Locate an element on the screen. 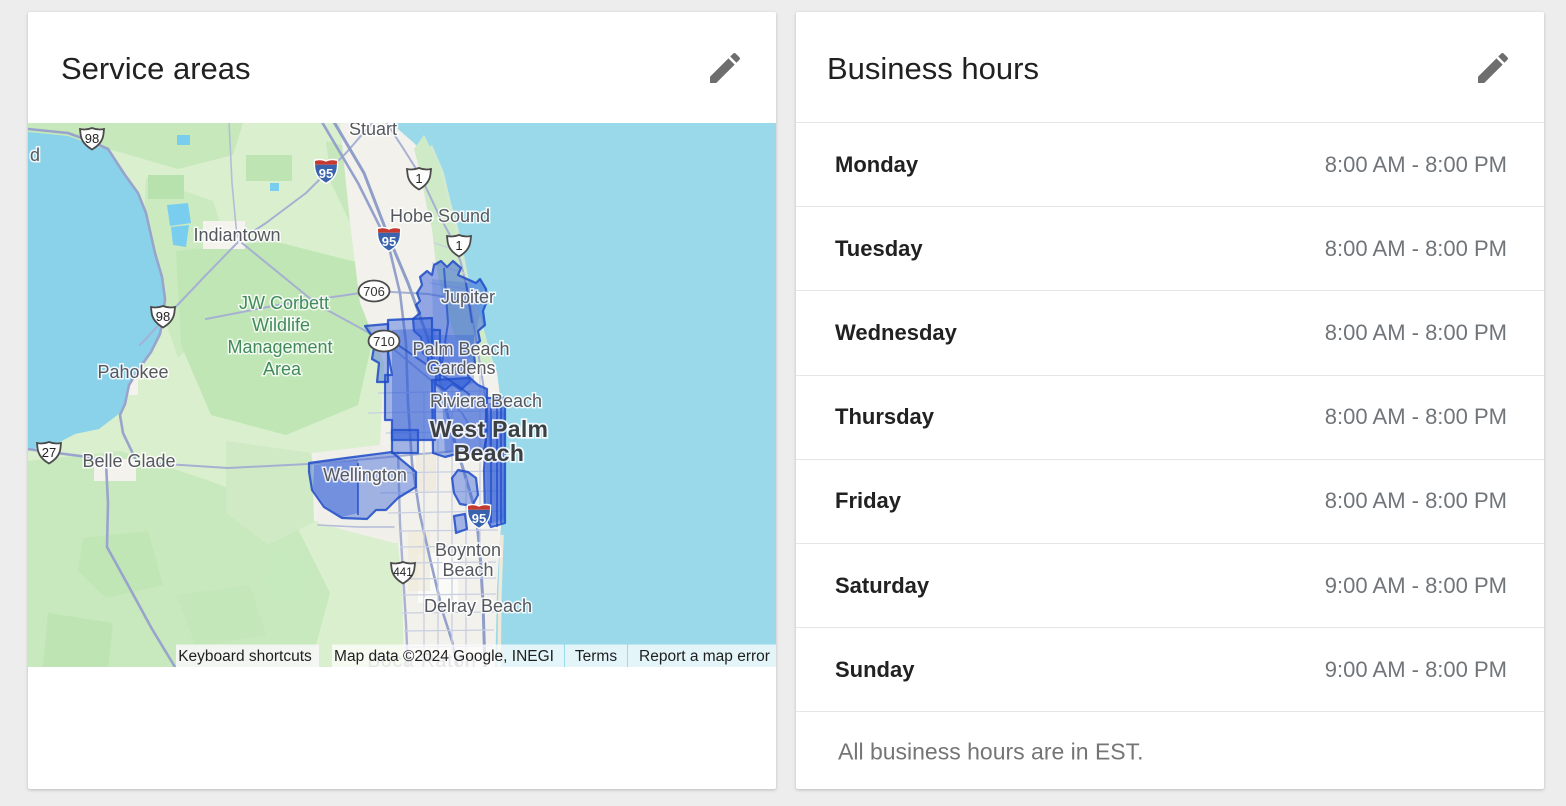  svg-text: Indiantown is located at coordinates (236, 235).